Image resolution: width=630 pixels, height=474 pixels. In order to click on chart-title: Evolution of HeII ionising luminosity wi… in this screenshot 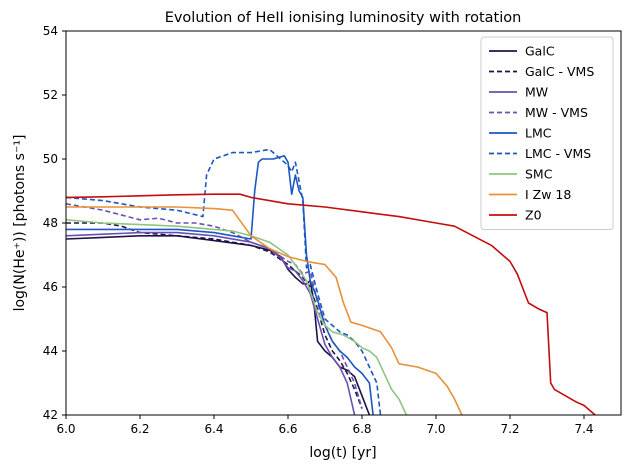, I will do `click(343, 18)`.